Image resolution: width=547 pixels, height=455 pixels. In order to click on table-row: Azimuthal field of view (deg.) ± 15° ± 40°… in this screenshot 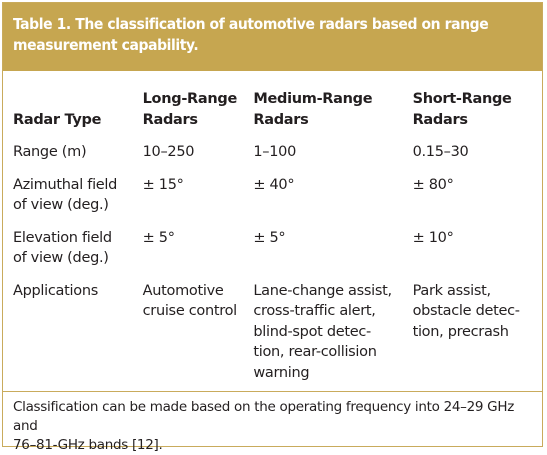, I will do `click(277, 201)`.